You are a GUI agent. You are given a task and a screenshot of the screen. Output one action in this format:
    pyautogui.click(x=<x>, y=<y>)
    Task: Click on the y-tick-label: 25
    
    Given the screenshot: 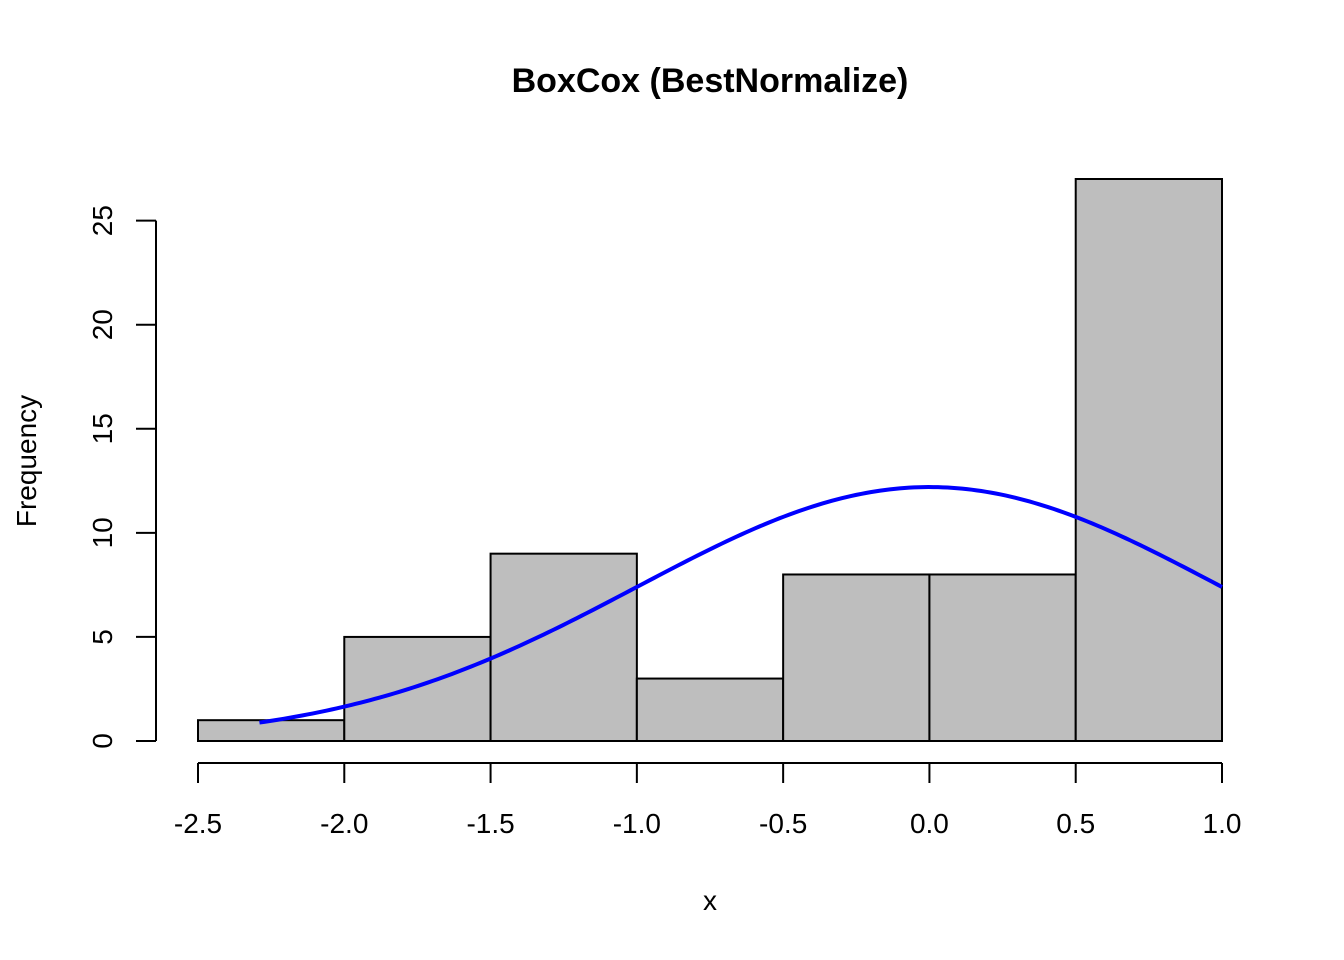 What is the action you would take?
    pyautogui.click(x=102, y=220)
    